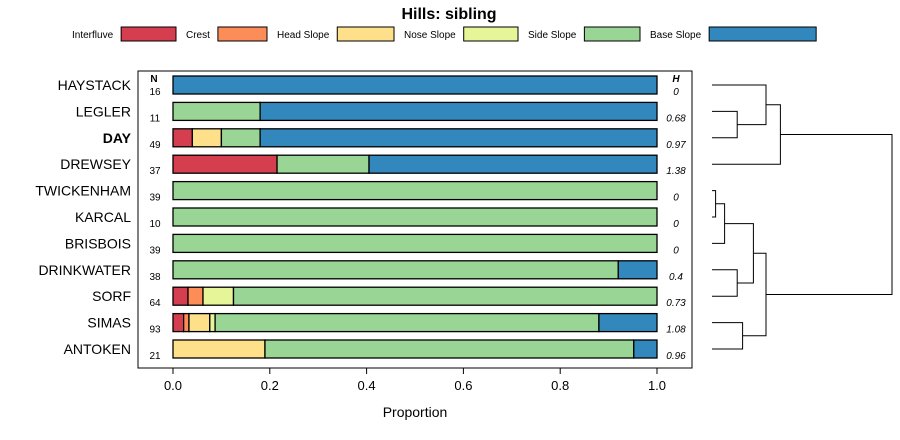 The height and width of the screenshot is (440, 900). What do you see at coordinates (198, 35) in the screenshot?
I see `legend-label-crest: Crest` at bounding box center [198, 35].